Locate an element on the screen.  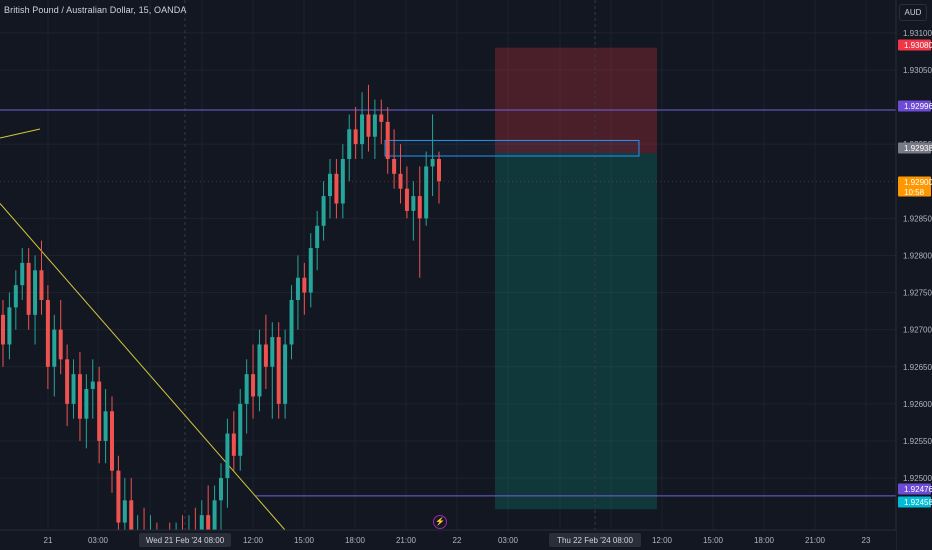
price-tick-label: 1.92750 is located at coordinates (917, 293).